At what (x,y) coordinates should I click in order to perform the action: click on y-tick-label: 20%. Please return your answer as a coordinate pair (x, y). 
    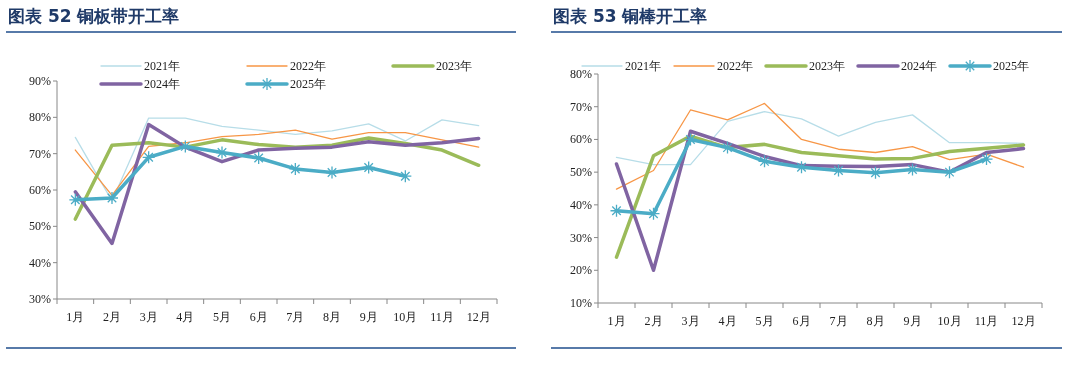
    Looking at the image, I should click on (581, 270).